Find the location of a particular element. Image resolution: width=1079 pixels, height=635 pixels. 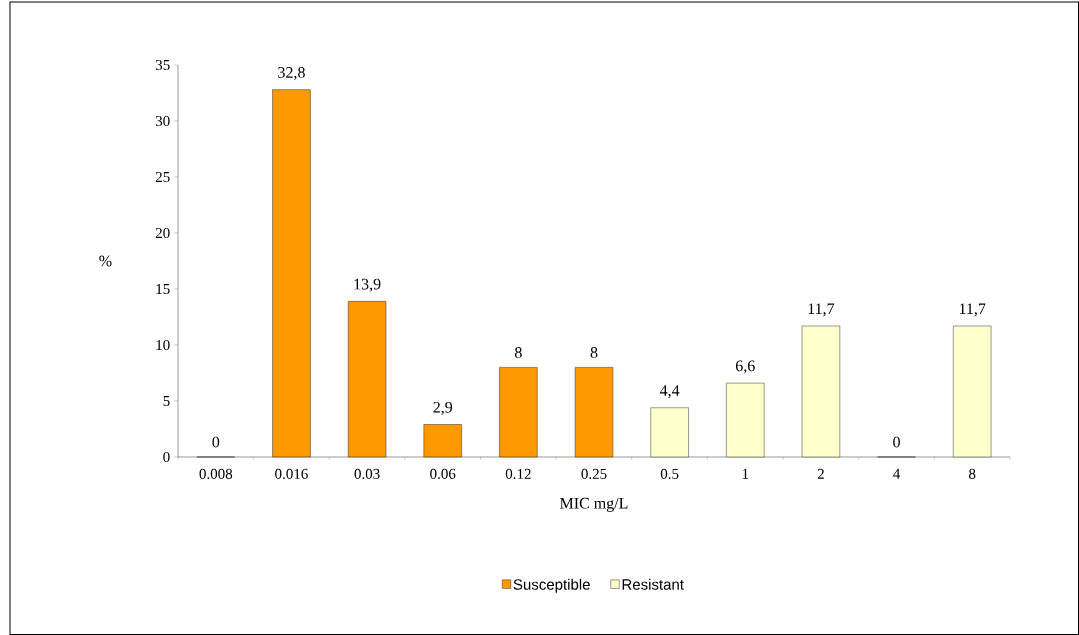

x-tick-label: 0.5 is located at coordinates (669, 473).